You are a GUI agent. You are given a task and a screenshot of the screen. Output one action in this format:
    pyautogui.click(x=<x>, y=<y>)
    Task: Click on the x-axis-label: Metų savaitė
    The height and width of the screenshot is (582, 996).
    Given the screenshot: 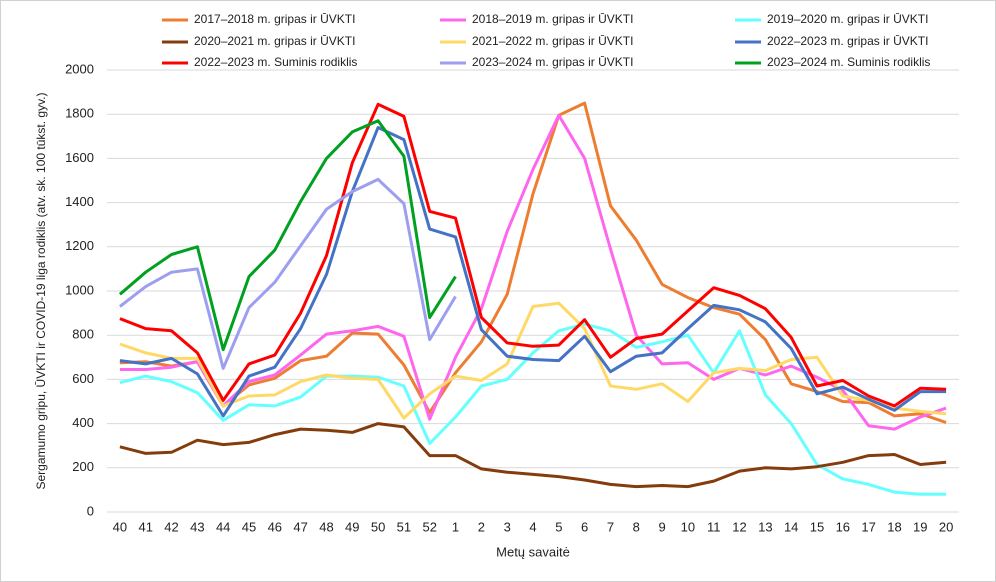 What is the action you would take?
    pyautogui.click(x=533, y=551)
    